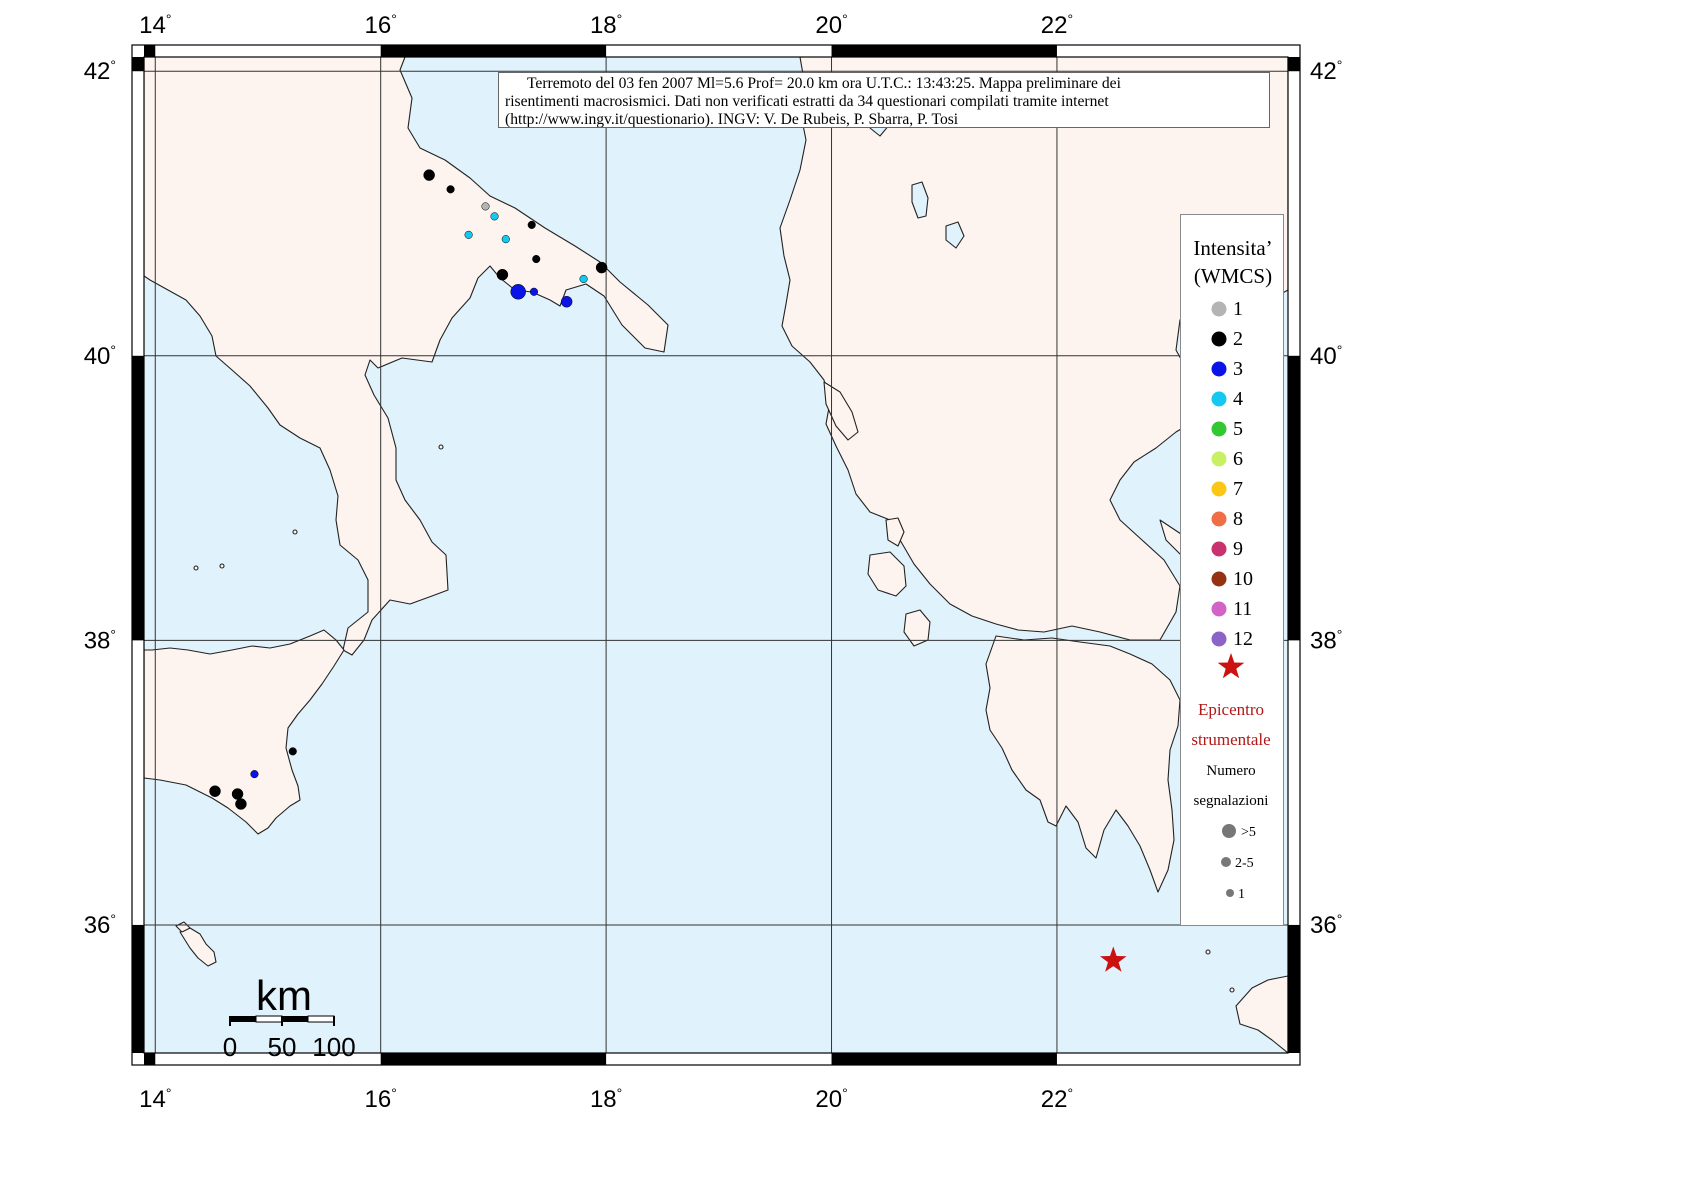 The image size is (1684, 1190). Describe the element at coordinates (1219, 489) in the screenshot. I see `legend-intensity-7-swatch` at that location.